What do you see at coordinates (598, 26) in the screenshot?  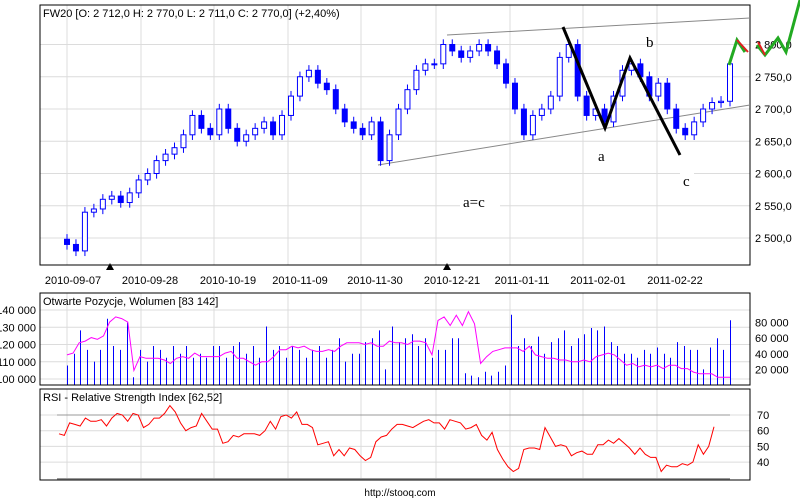 I see `upper-trendline` at bounding box center [598, 26].